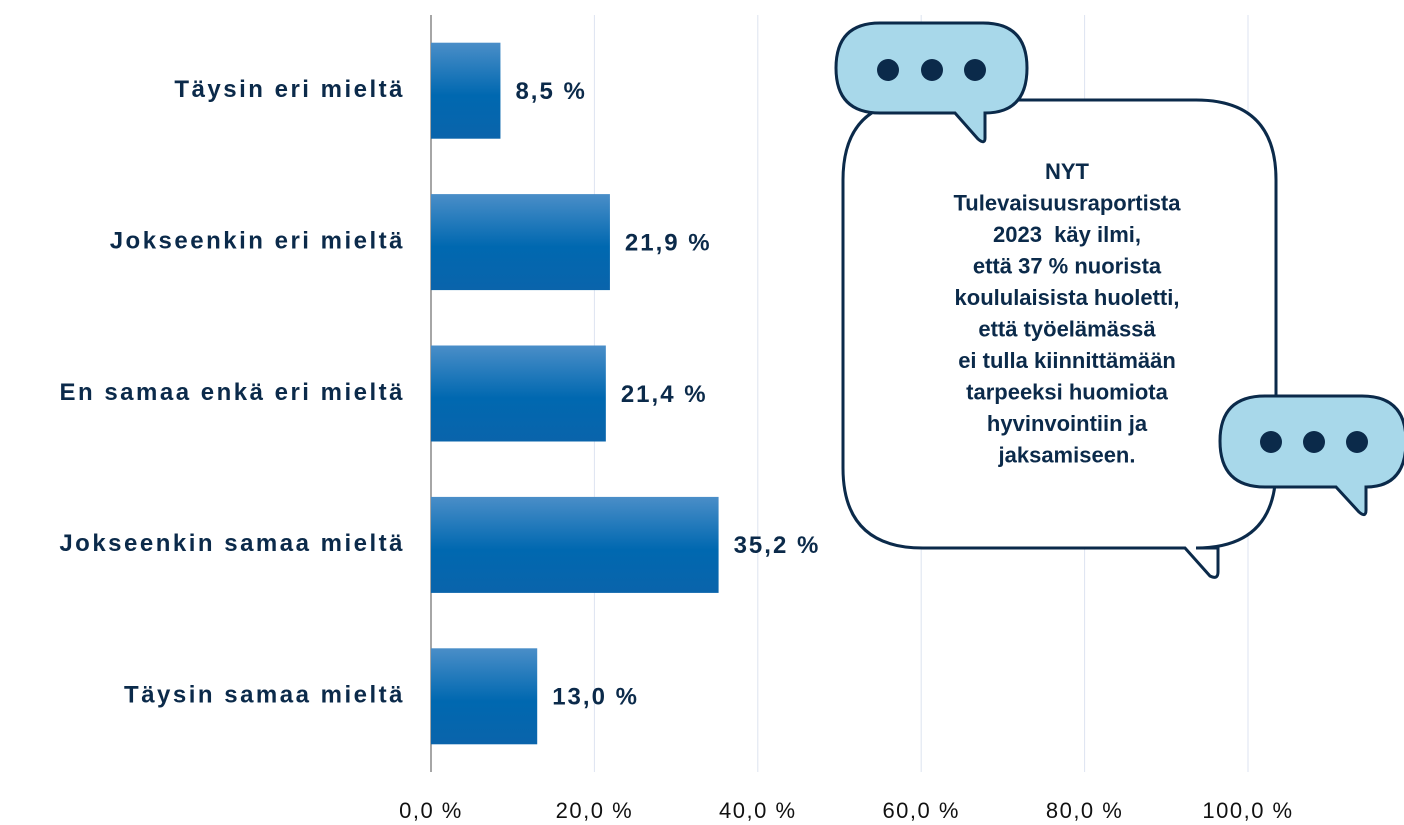 This screenshot has width=1404, height=825. What do you see at coordinates (289, 89) in the screenshot?
I see `category-label: Täysin eri mieltä` at bounding box center [289, 89].